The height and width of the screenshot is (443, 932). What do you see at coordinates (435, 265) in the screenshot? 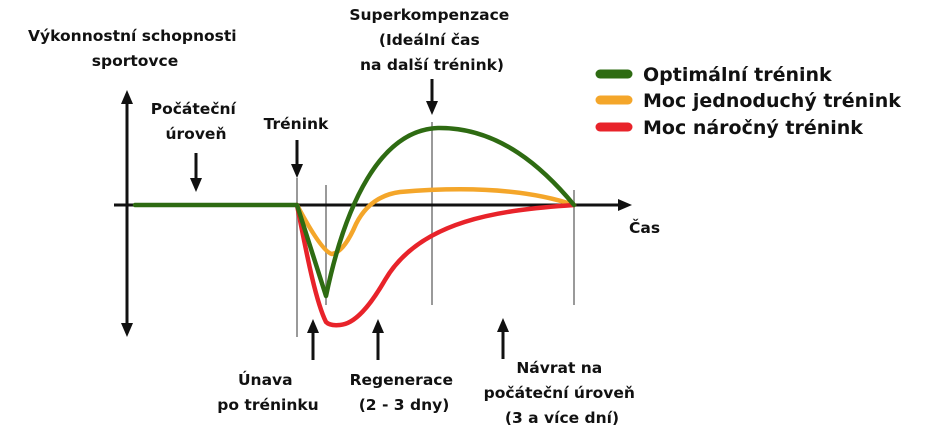
I see `curve-hard` at bounding box center [435, 265].